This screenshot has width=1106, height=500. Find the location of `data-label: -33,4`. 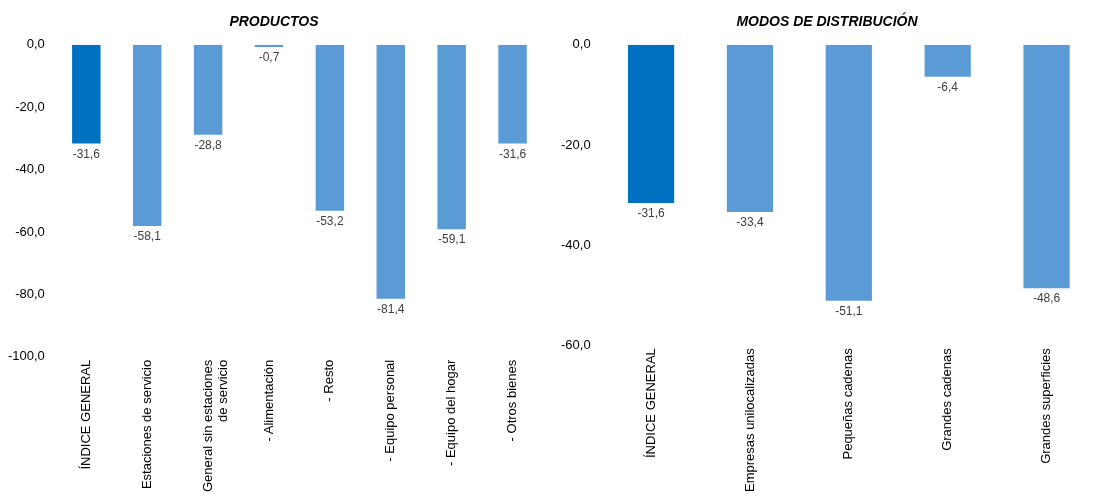

data-label: -33,4 is located at coordinates (750, 222).